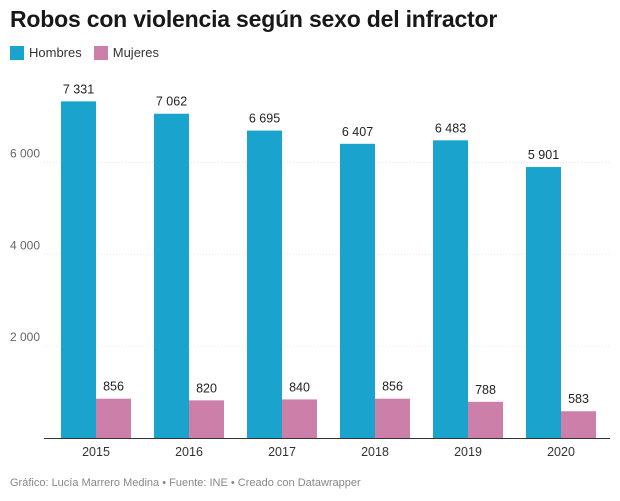 The width and height of the screenshot is (620, 501). What do you see at coordinates (299, 418) in the screenshot?
I see `bar-mujeres-2017` at bounding box center [299, 418].